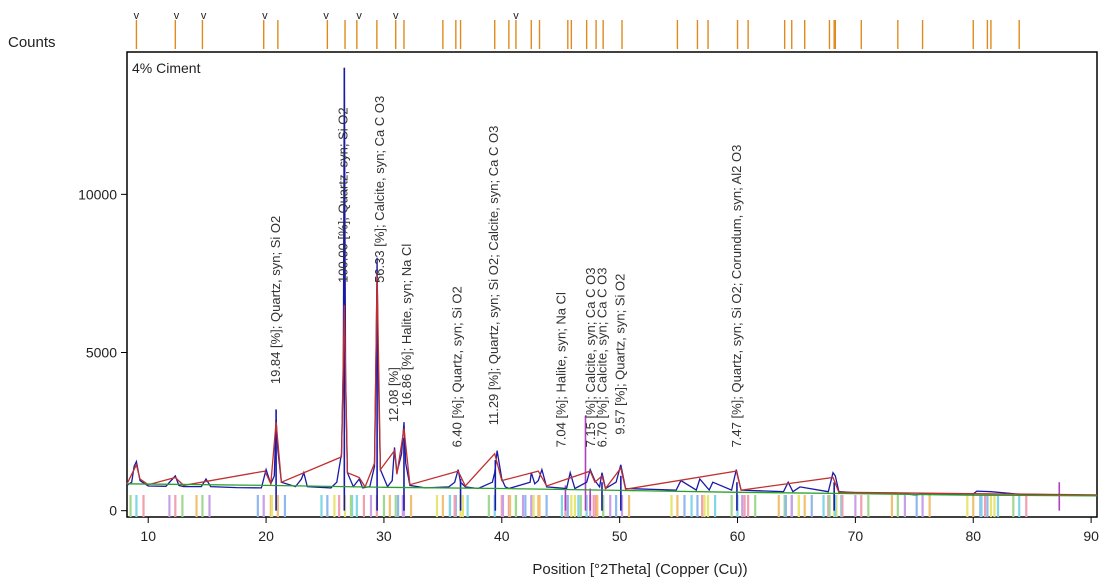 The image size is (1104, 581). What do you see at coordinates (619, 354) in the screenshot?
I see `peak-annotation: 9.57 [%]; Quartz, syn; Si O2` at bounding box center [619, 354].